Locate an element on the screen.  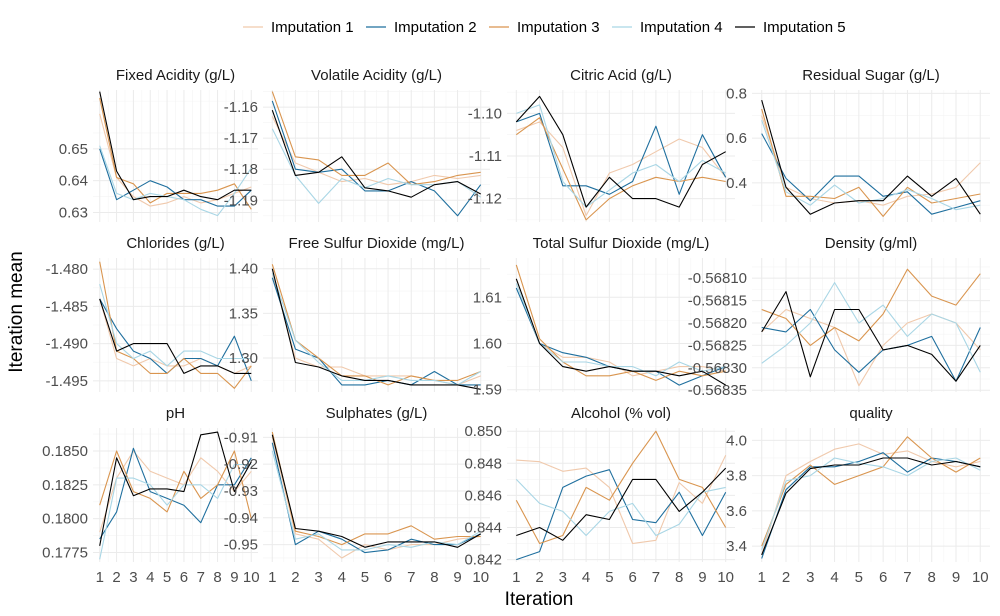
y-tick-label: 4.0 is located at coordinates (736, 440).